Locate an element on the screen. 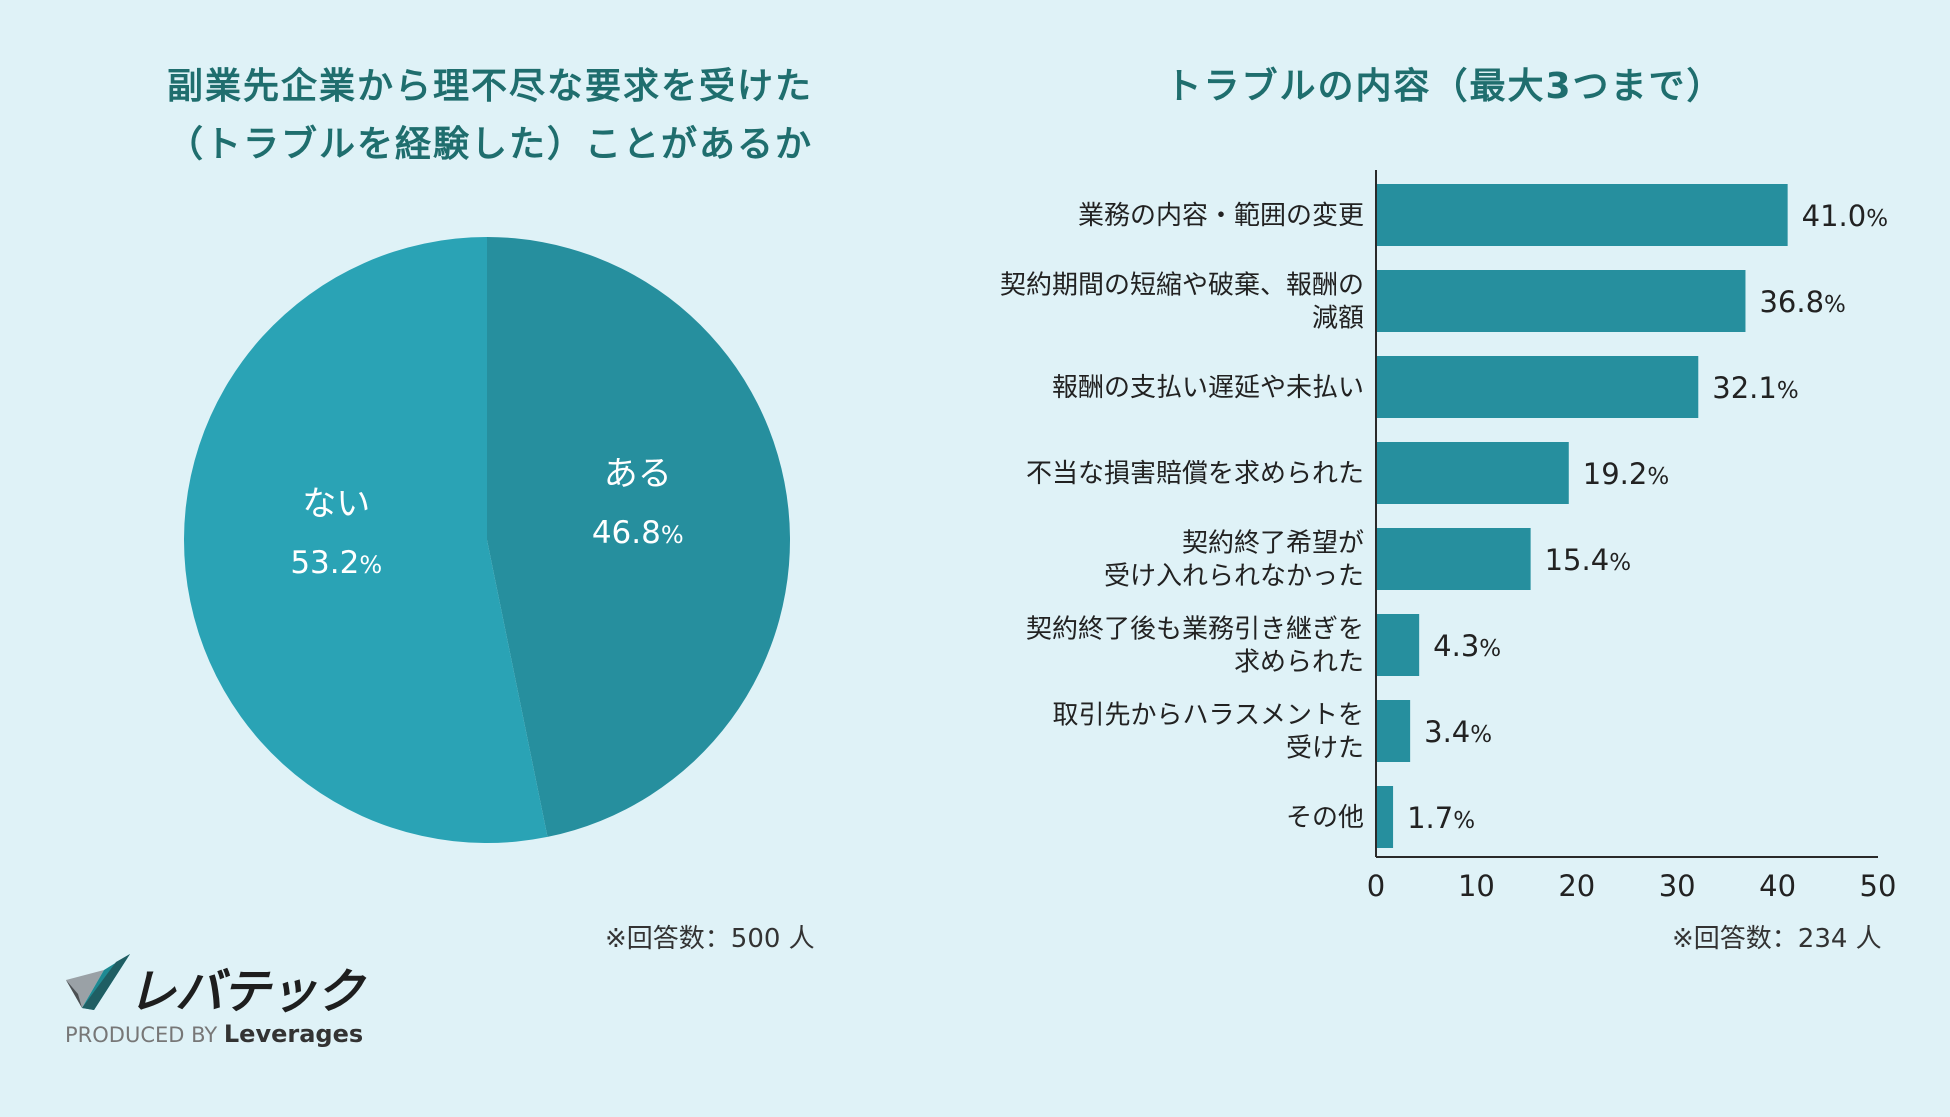 This screenshot has height=1117, width=1950. pie-title-line-2: （トラブルを経験した）ことがあるか is located at coordinates (489, 144).